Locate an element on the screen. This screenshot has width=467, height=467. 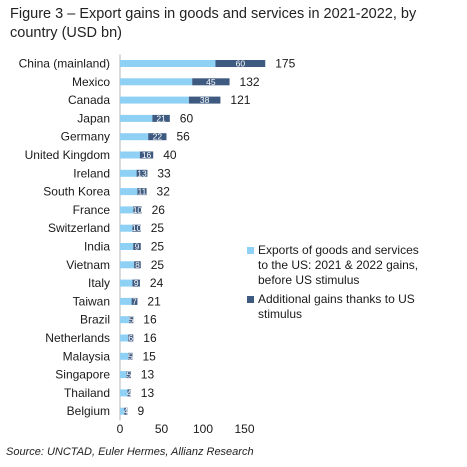
total-value-belgium: 9 is located at coordinates (140, 411).